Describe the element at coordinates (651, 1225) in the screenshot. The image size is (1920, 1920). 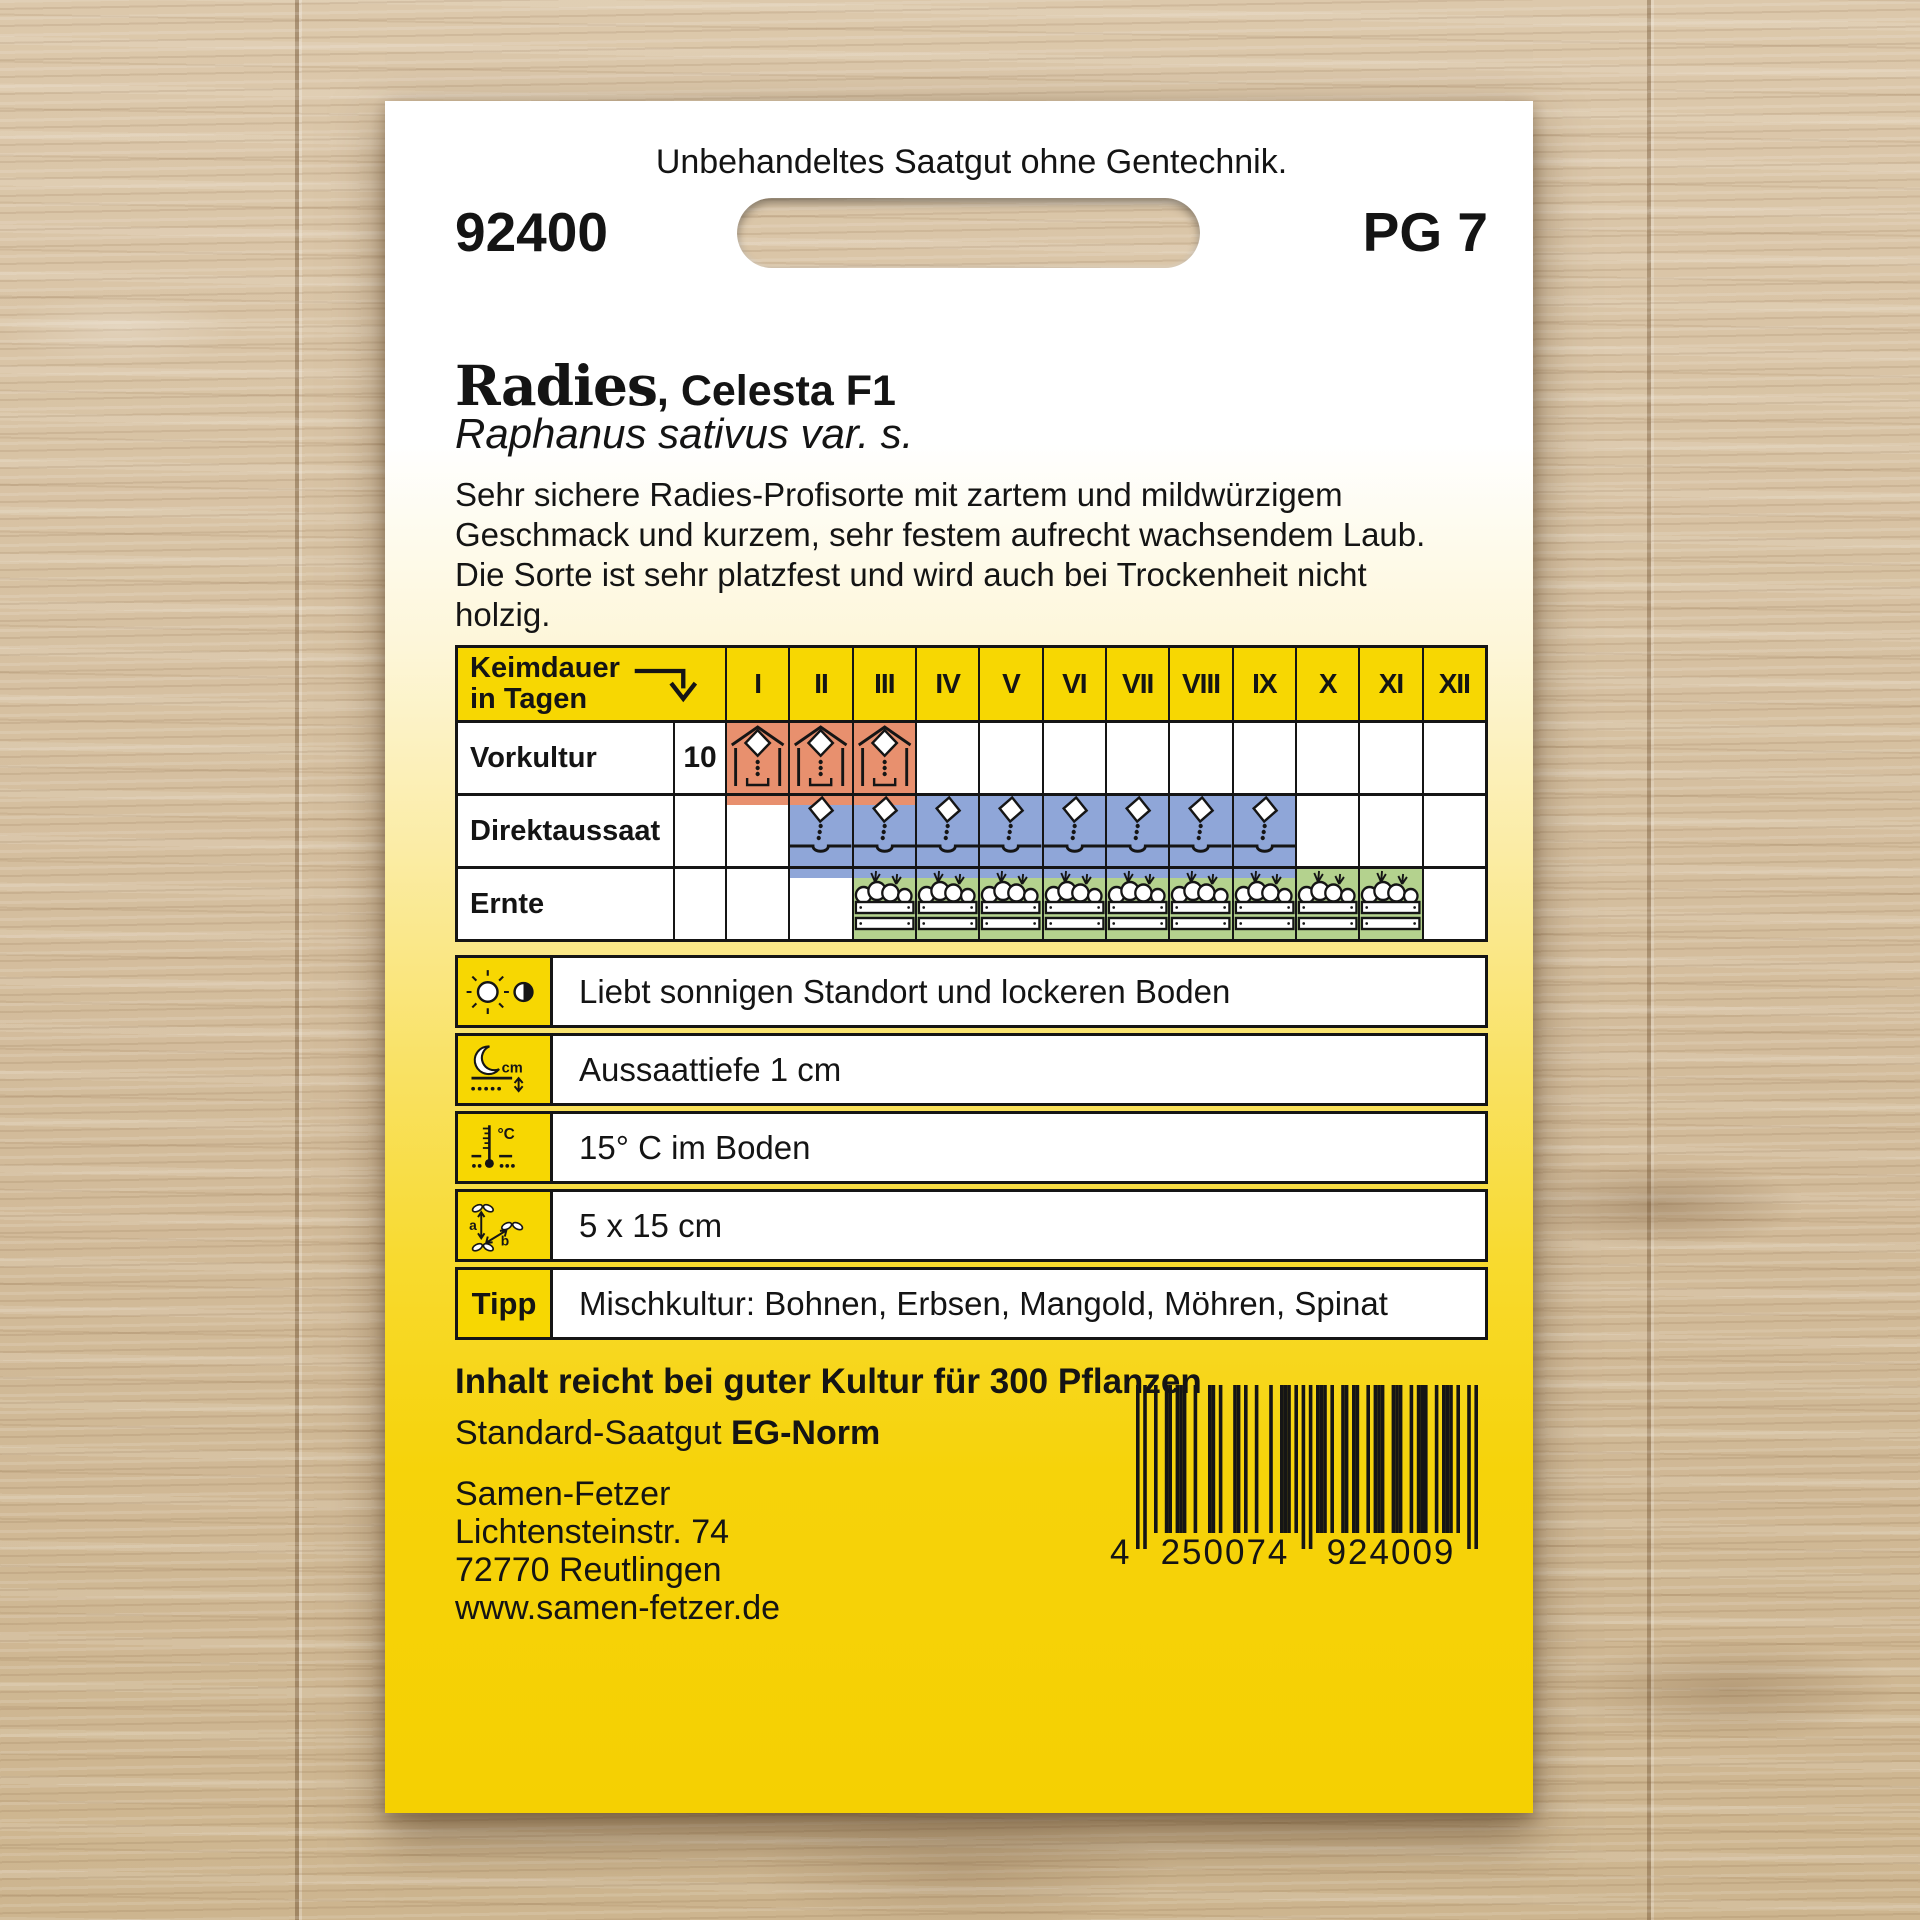
I see `info-text-spacing: 5 x 15 cm` at that location.